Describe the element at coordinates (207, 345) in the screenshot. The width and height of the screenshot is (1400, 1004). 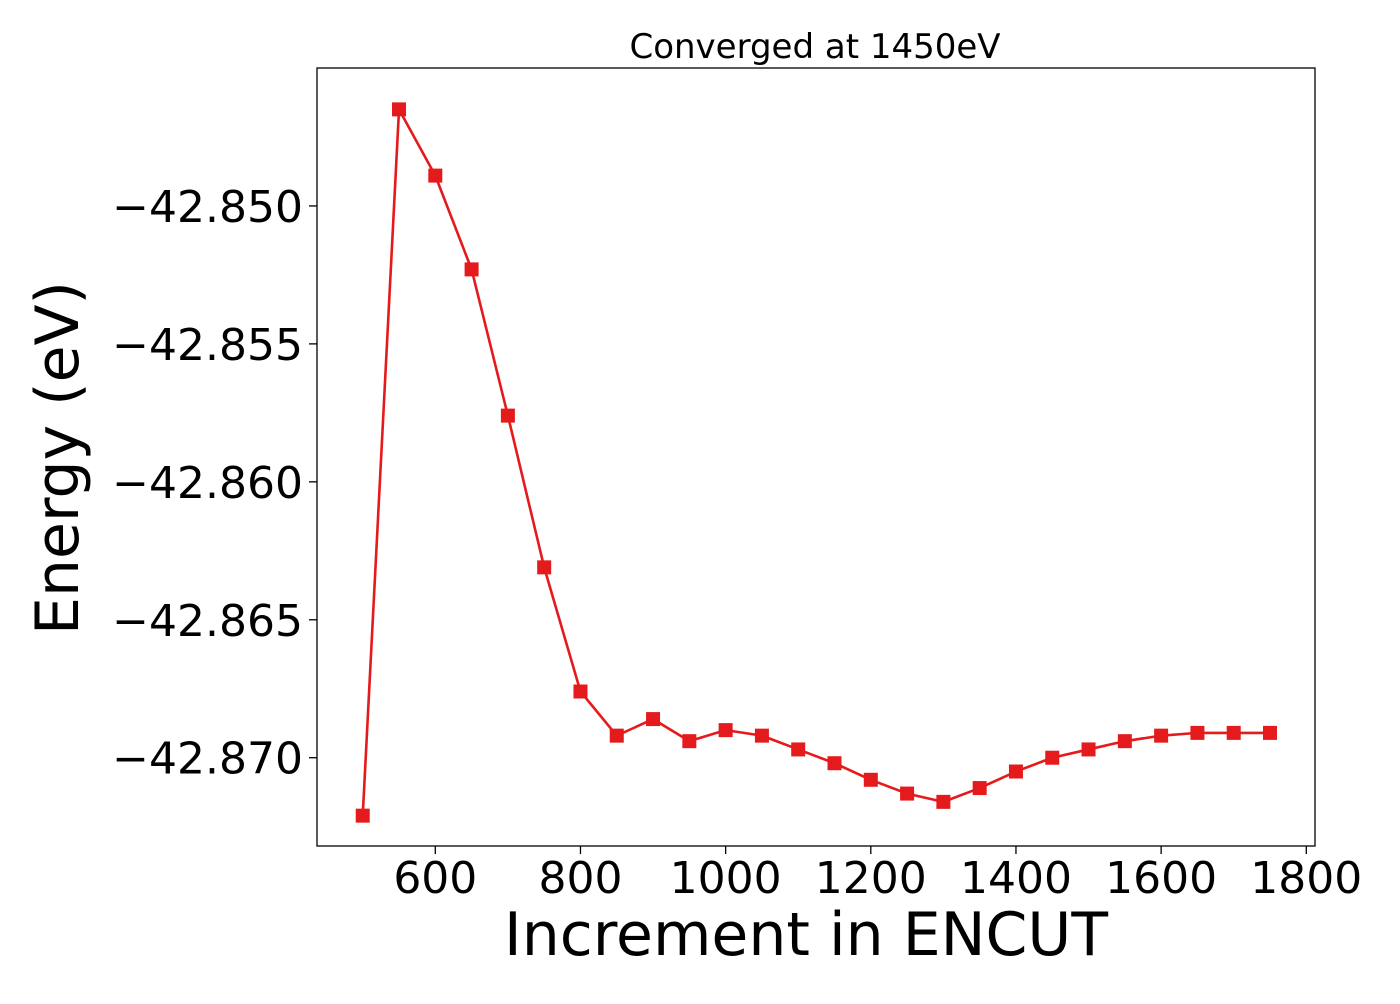
I see `y-tick-label: −42.855` at that location.